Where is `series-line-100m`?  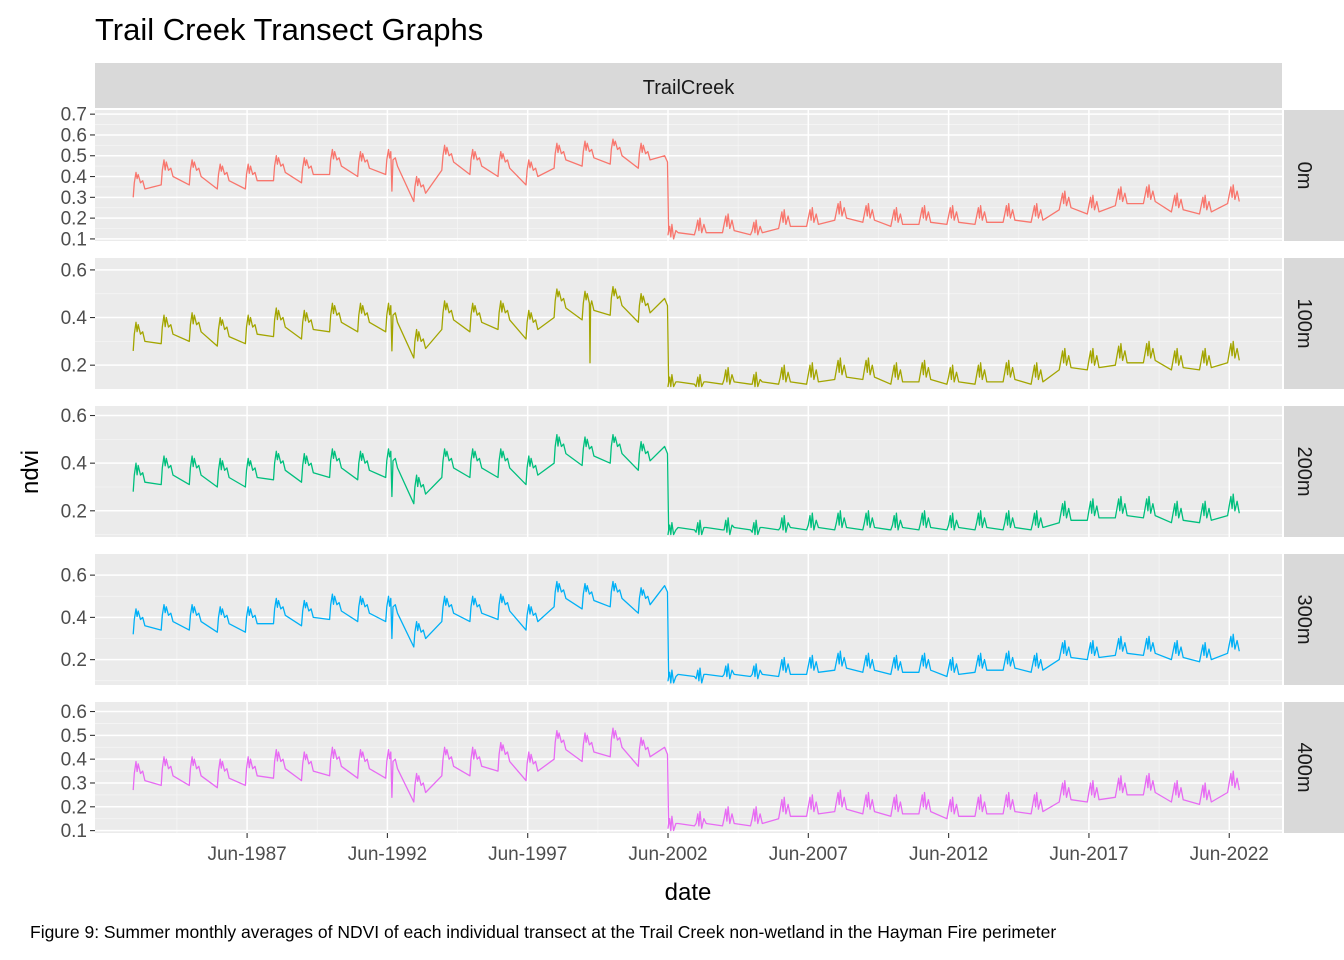 series-line-100m is located at coordinates (686, 336).